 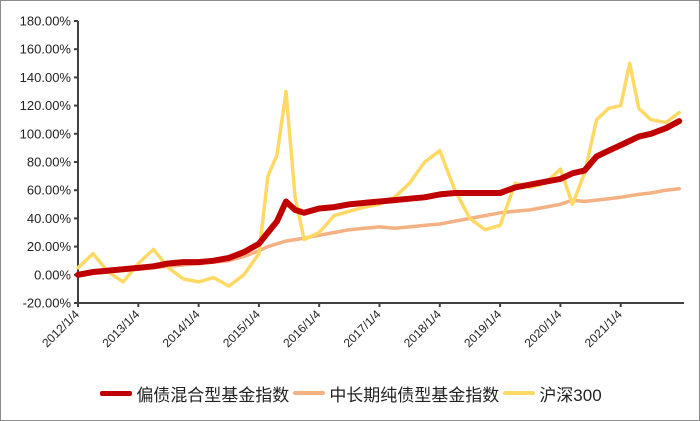 What do you see at coordinates (570, 395) in the screenshot?
I see `legend-label: 沪深300` at bounding box center [570, 395].